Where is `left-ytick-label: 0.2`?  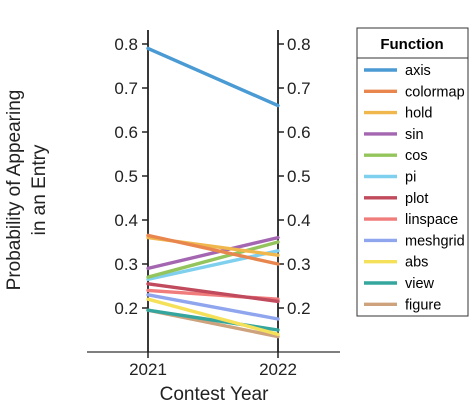 left-ytick-label: 0.2 is located at coordinates (126, 308).